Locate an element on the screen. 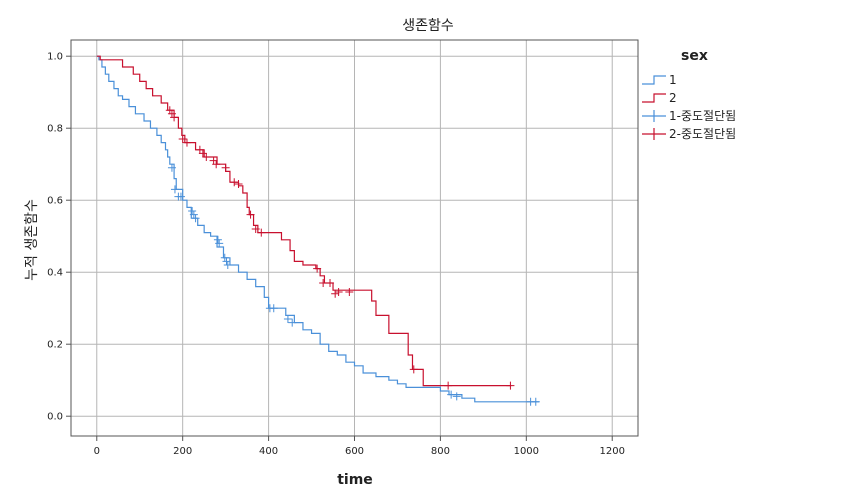 This screenshot has height=504, width=854. x-tick-label: 800 is located at coordinates (440, 451).